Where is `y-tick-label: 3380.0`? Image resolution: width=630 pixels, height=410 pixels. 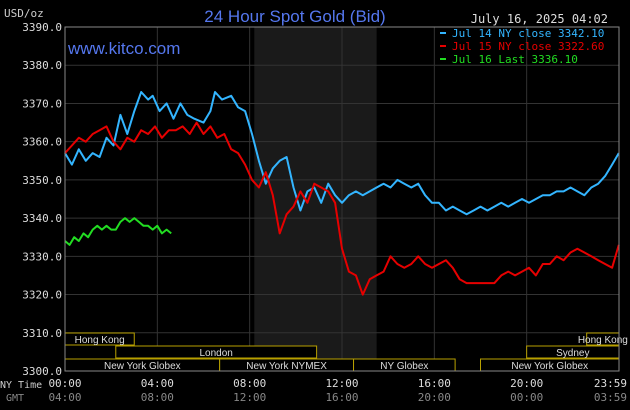 y-tick-label: 3380.0 is located at coordinates (42, 65).